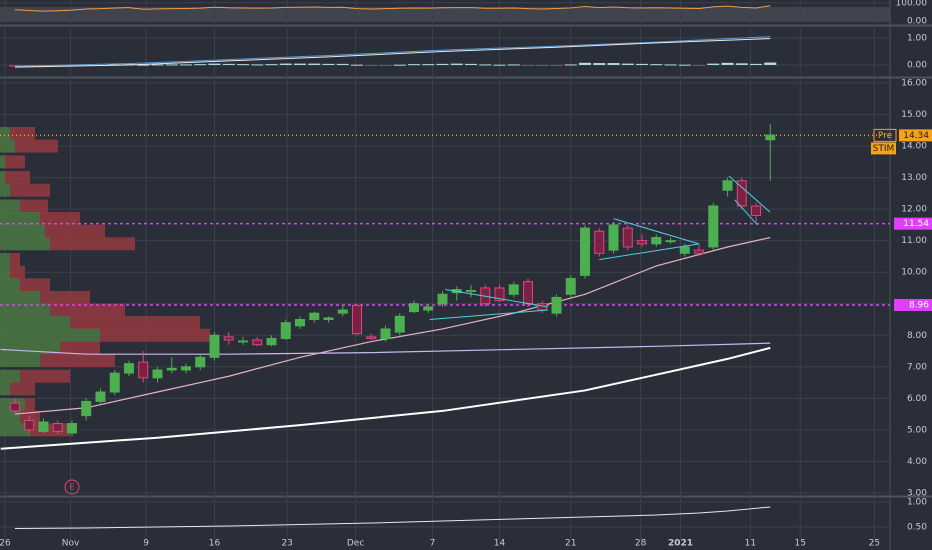 The image size is (932, 550). Describe the element at coordinates (917, 22) in the screenshot. I see `y-tick-label: 0.00` at that location.